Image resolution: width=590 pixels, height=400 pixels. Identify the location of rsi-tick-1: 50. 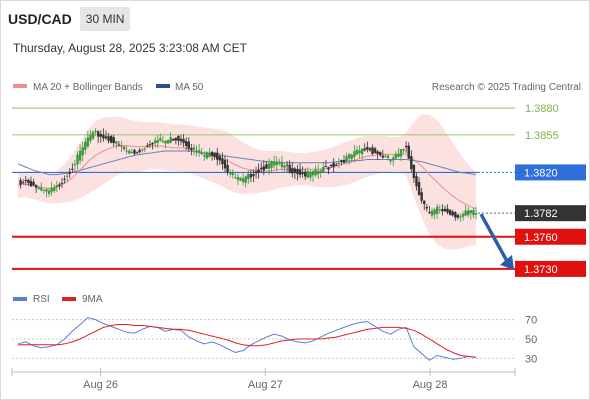
(531, 340).